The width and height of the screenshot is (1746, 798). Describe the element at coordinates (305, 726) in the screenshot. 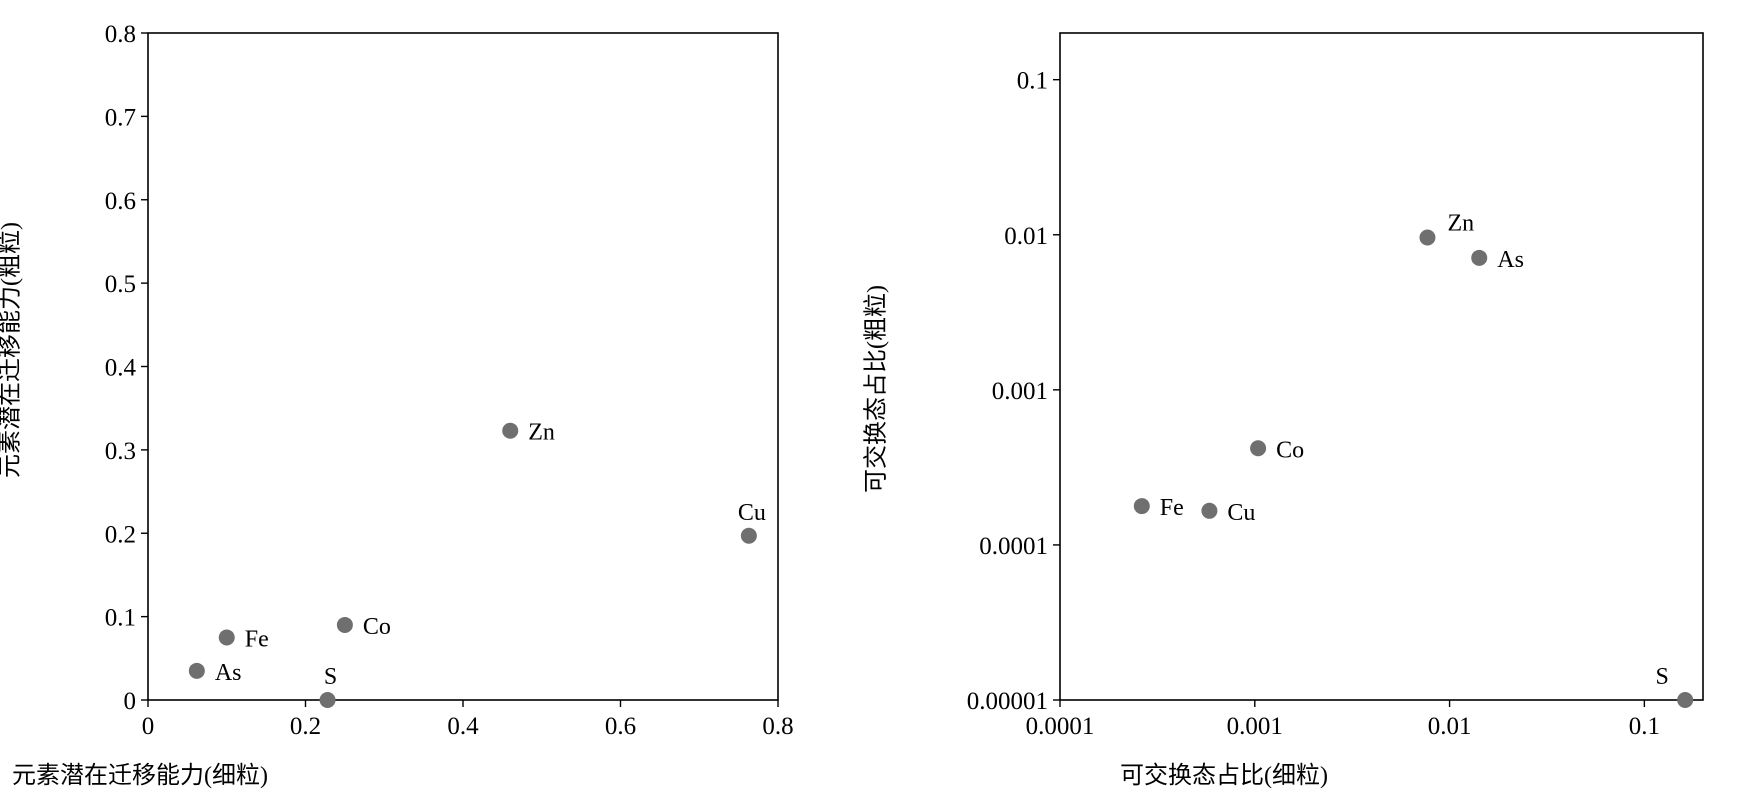

I see `x-tick-label: 0.2` at that location.